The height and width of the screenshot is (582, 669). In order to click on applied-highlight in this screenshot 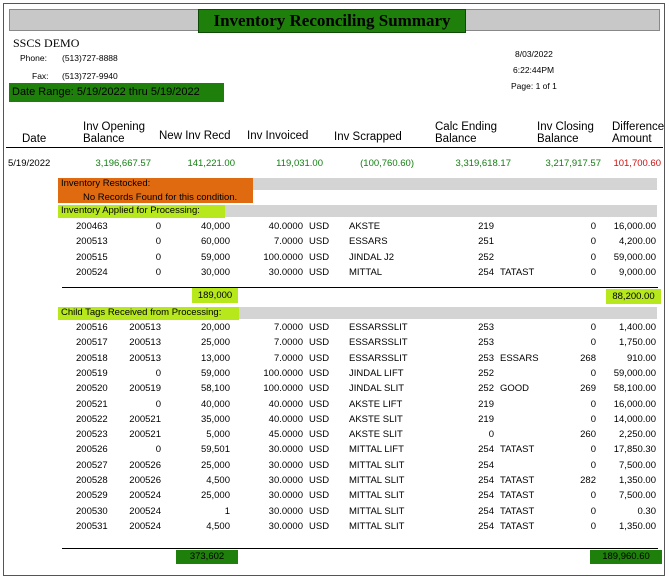, I will do `click(141, 211)`.